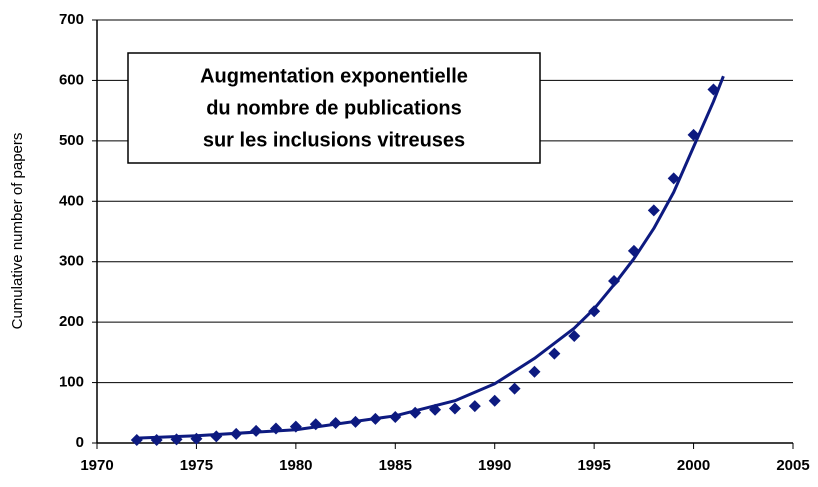 Image resolution: width=818 pixels, height=487 pixels. I want to click on x-tick-label: 1970, so click(96, 465).